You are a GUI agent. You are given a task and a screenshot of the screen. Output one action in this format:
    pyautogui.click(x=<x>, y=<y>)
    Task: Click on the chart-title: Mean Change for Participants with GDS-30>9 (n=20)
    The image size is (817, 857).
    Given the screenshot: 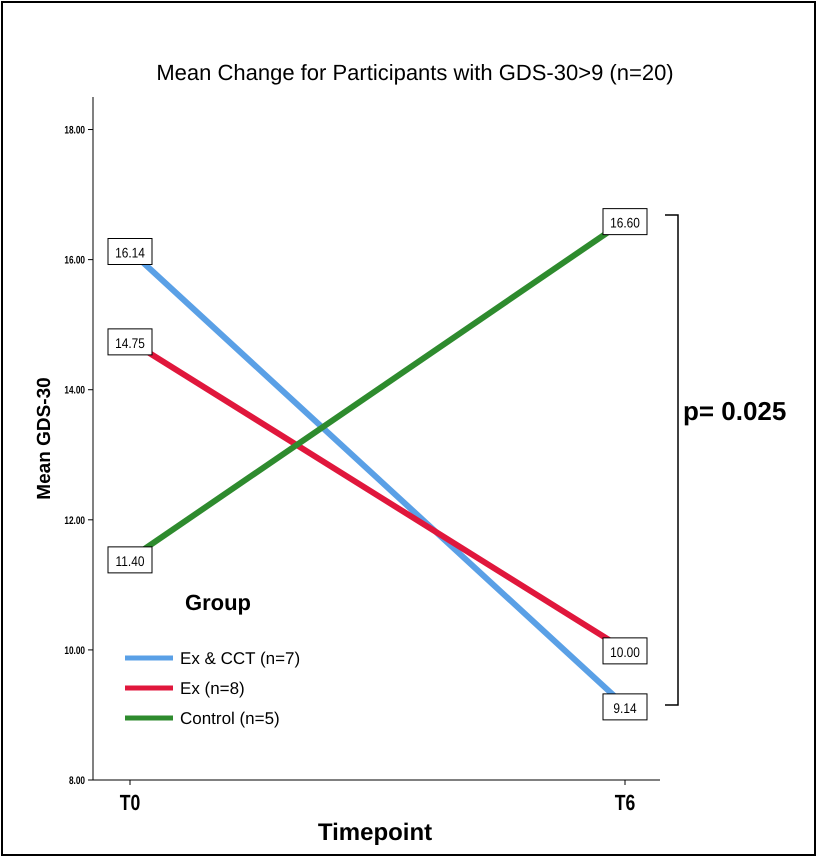 What is the action you would take?
    pyautogui.click(x=415, y=72)
    